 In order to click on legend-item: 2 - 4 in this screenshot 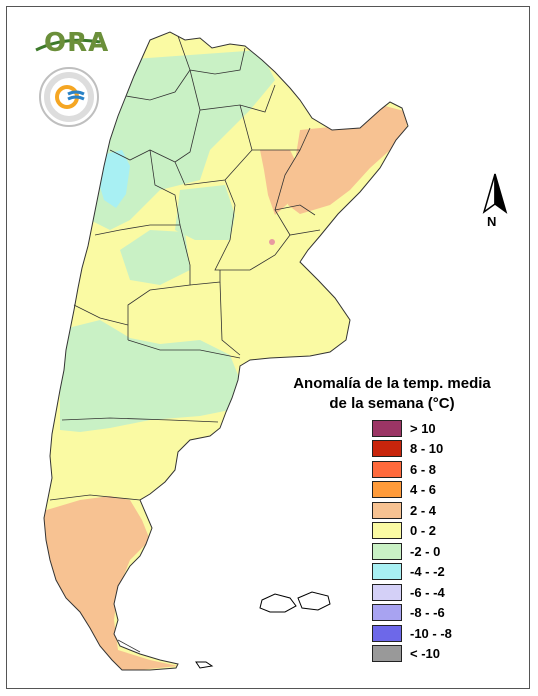, I will do `click(412, 510)`.